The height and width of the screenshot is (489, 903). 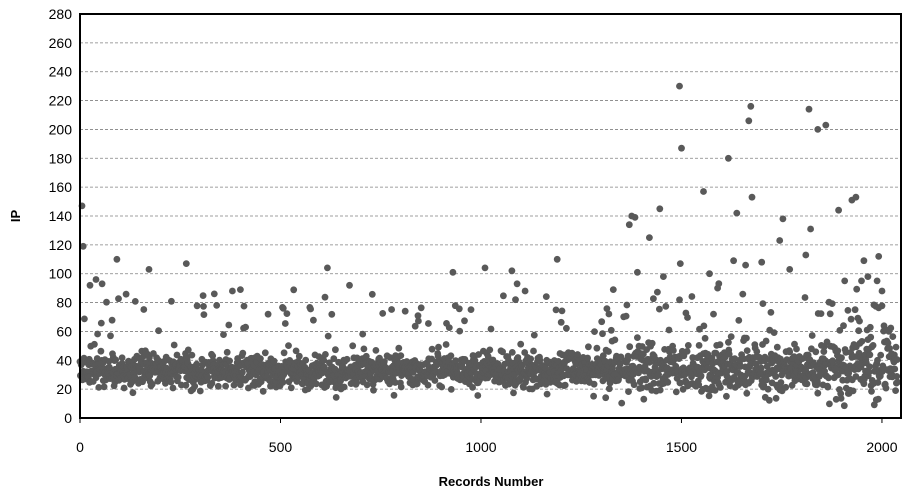 I want to click on y-tick-label: 60, so click(x=64, y=331).